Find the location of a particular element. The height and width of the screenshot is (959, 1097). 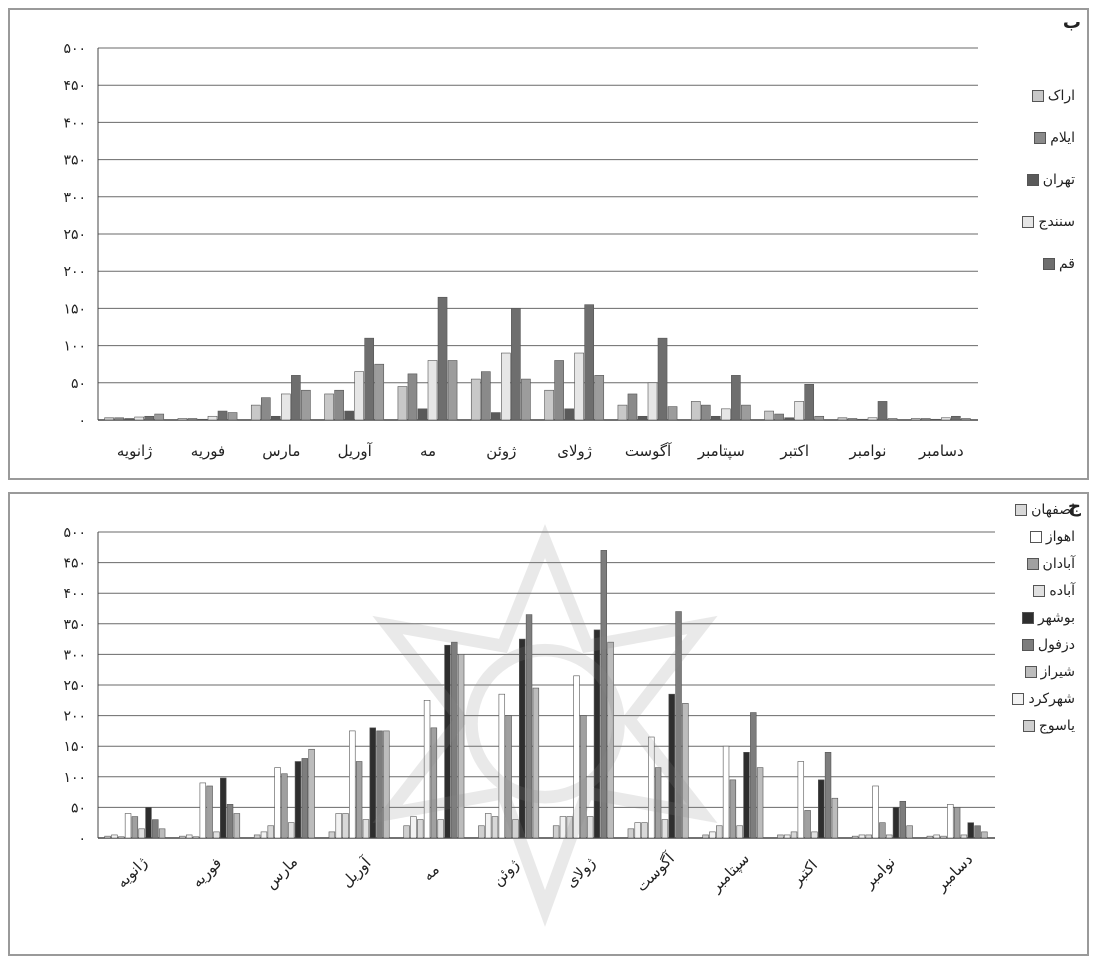

x-tick-label: آگوست is located at coordinates (655, 872).